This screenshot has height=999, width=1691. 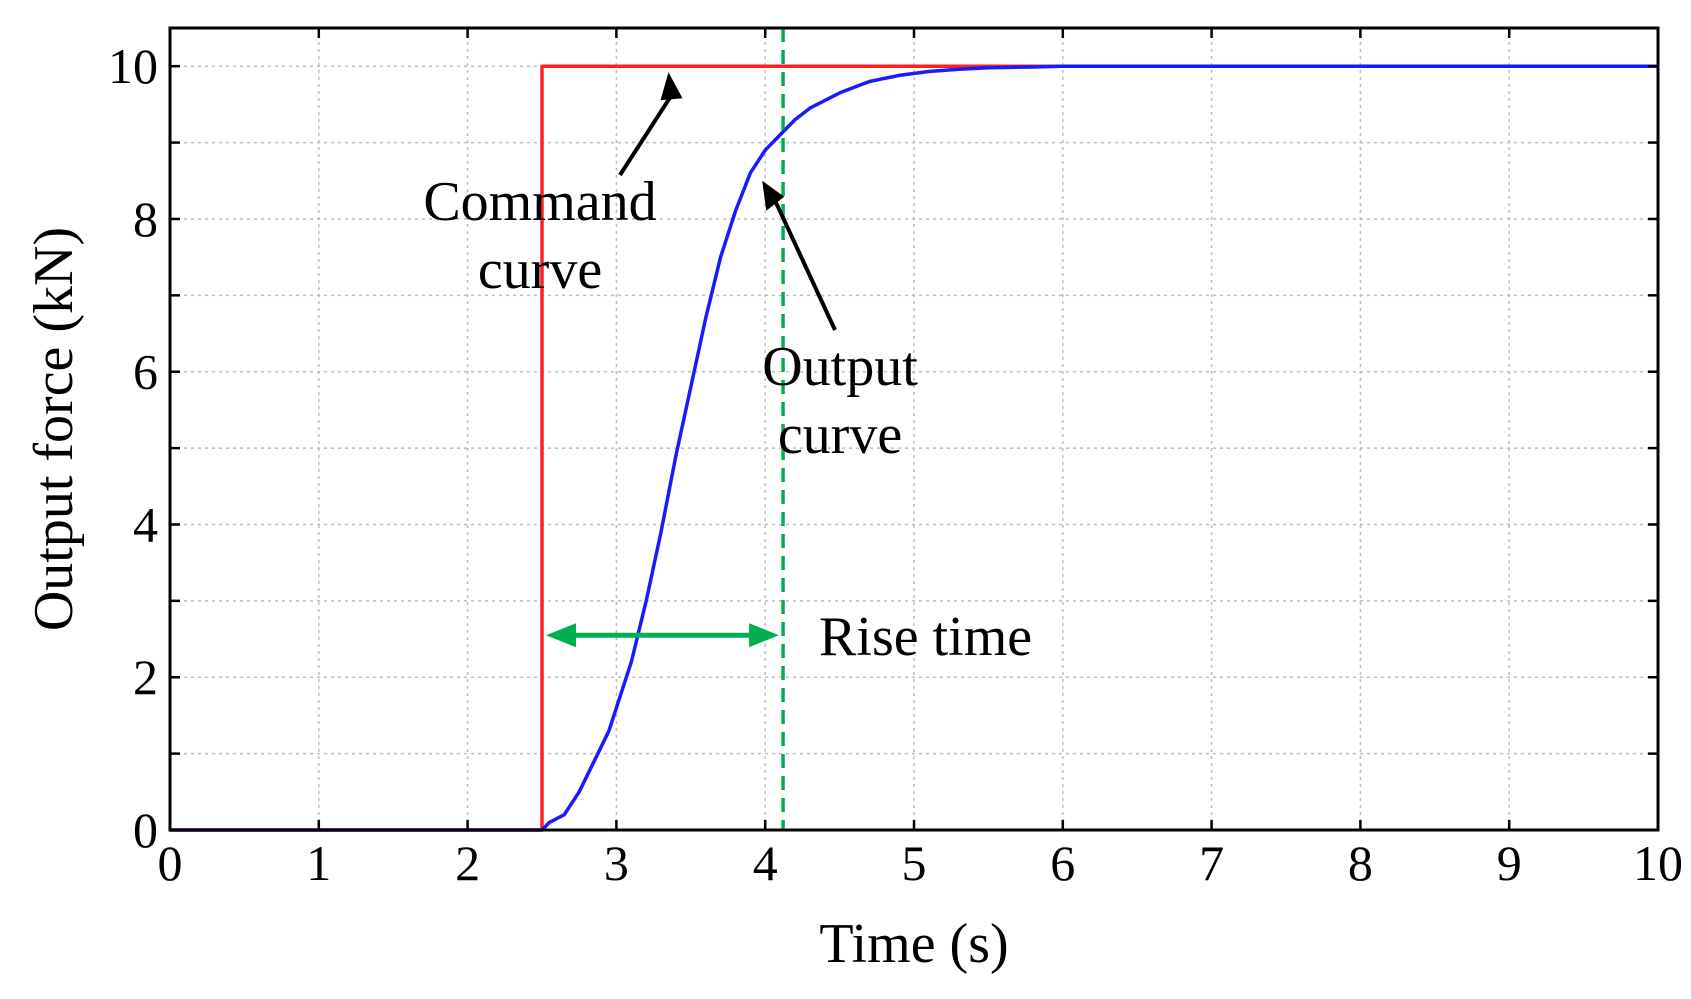 What do you see at coordinates (133, 66) in the screenshot?
I see `y-tick-label: 10` at bounding box center [133, 66].